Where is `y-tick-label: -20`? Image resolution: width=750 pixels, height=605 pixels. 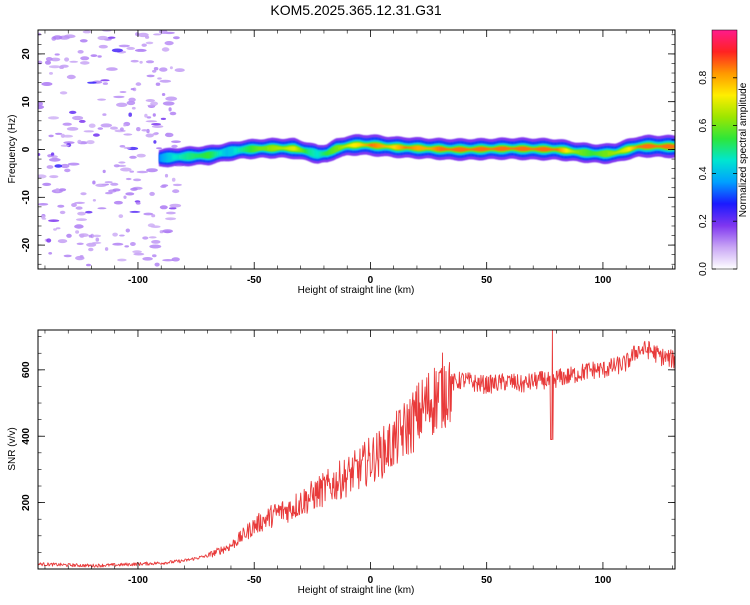
y-tick-label: -20 is located at coordinates (26, 244).